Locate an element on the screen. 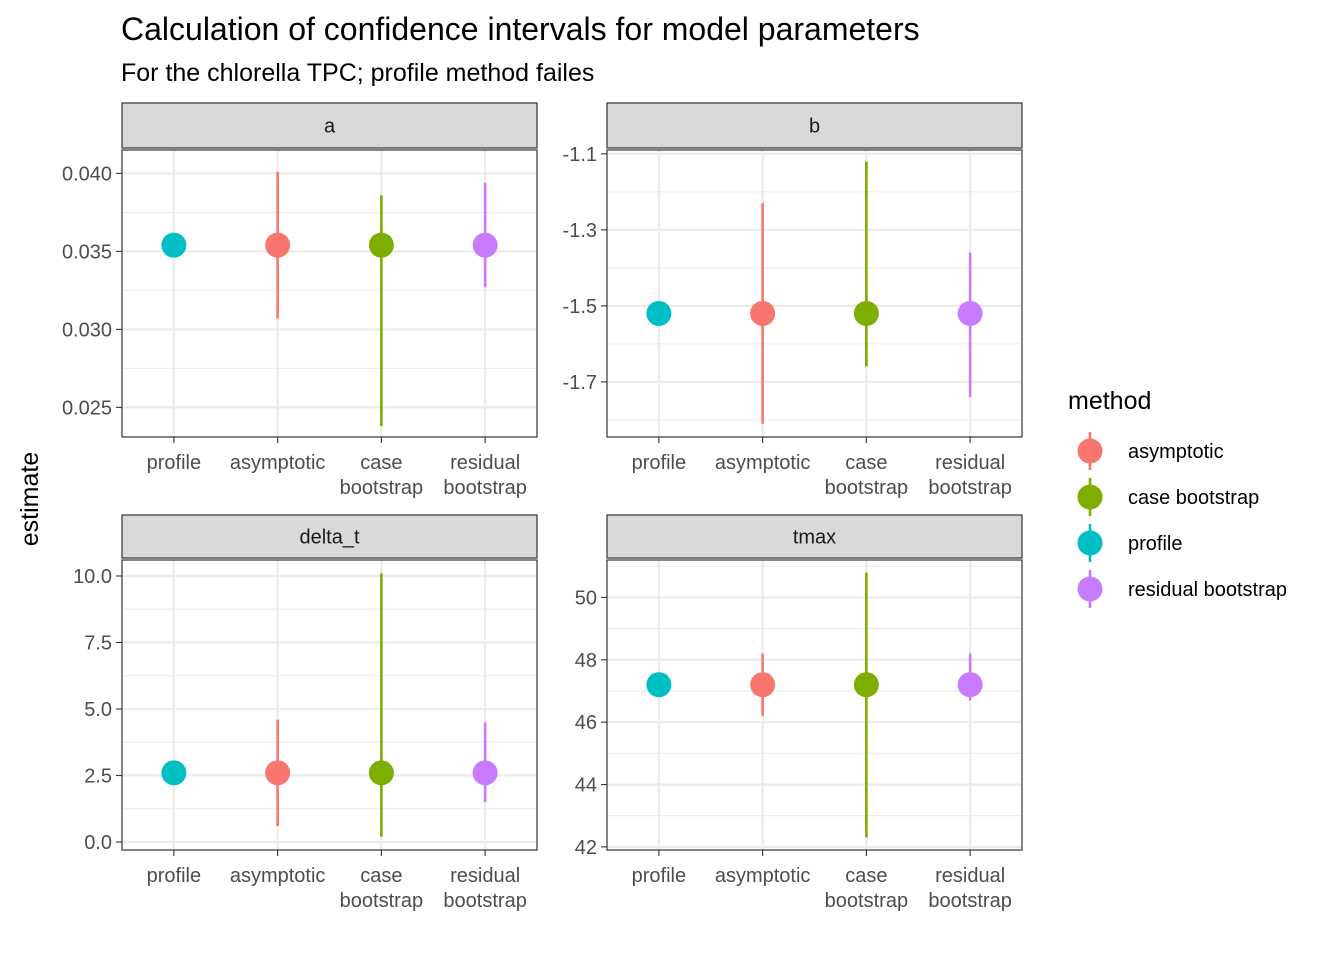 The width and height of the screenshot is (1344, 960). facet-strip-label: delta_t is located at coordinates (329, 538).